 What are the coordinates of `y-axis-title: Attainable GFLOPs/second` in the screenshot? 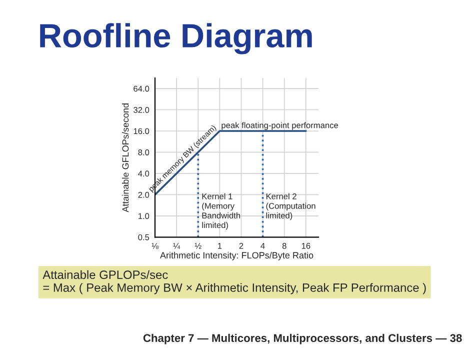 It's located at (125, 158).